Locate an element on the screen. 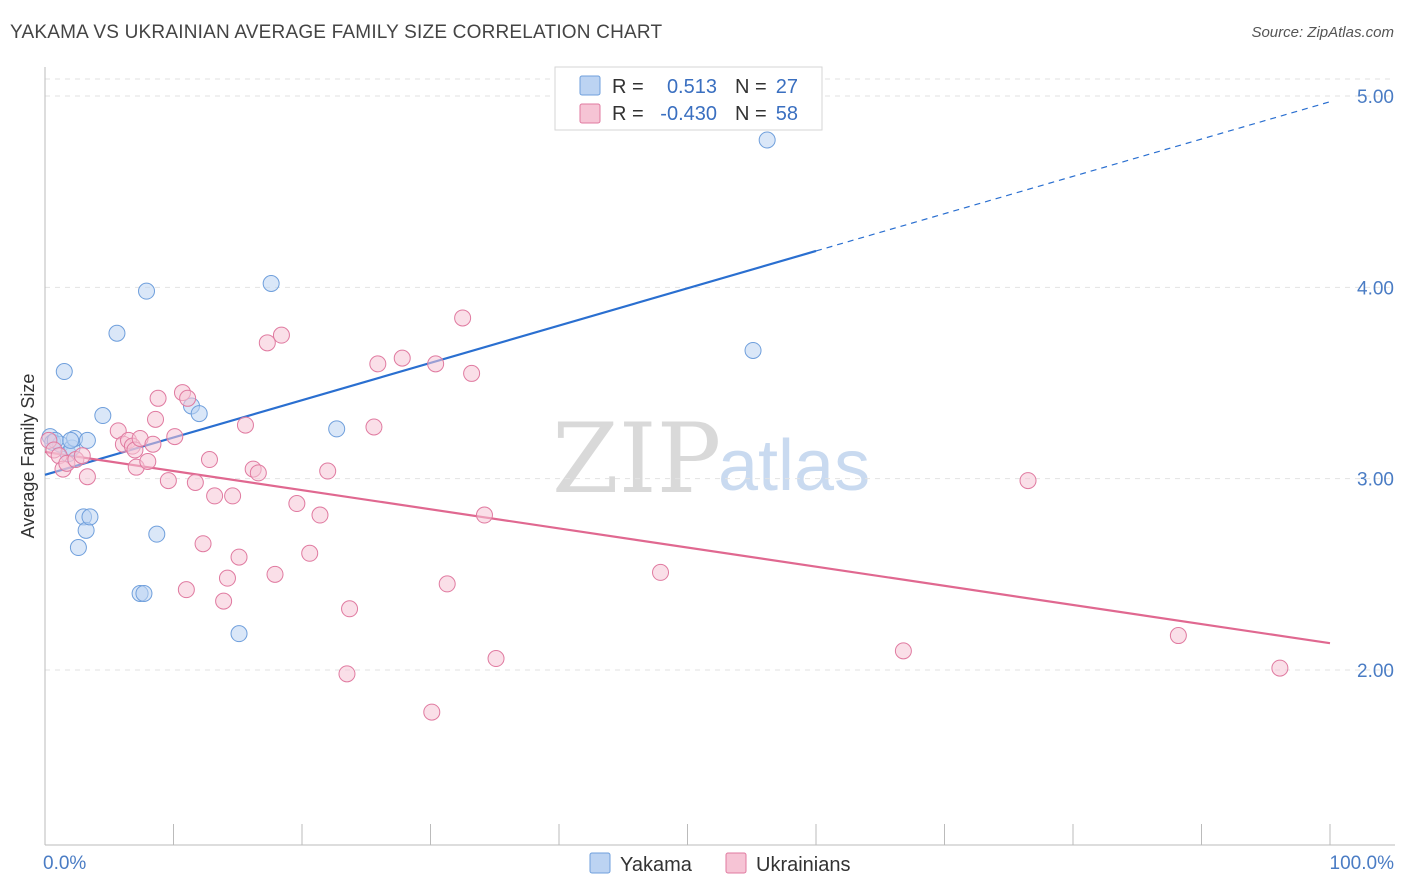 The width and height of the screenshot is (1406, 892). legend-swatch-yakama is located at coordinates (590, 85).